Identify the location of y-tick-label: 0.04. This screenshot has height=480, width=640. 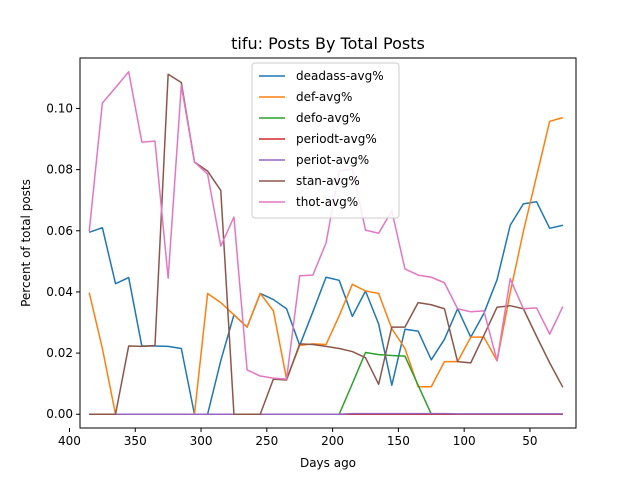
(59, 292).